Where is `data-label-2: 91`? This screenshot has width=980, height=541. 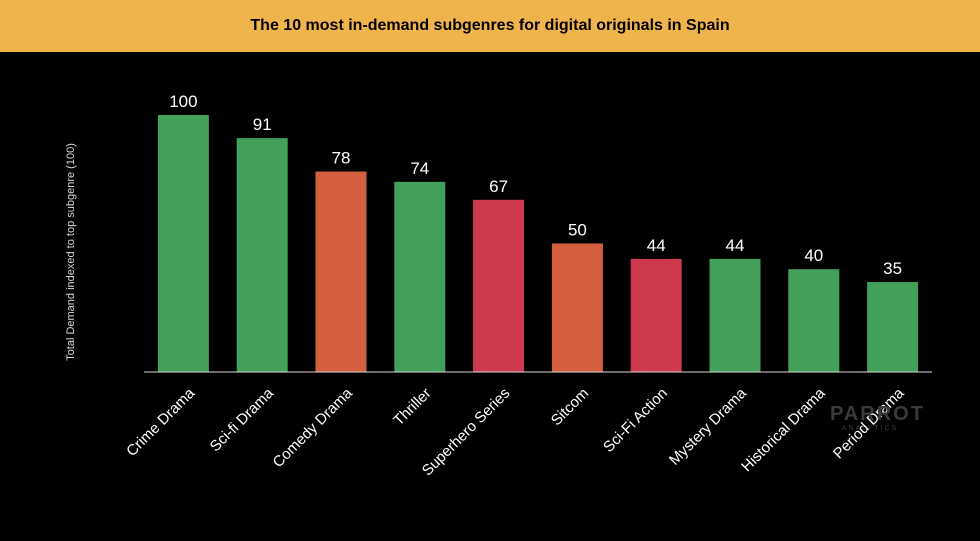
data-label-2: 91 is located at coordinates (262, 124).